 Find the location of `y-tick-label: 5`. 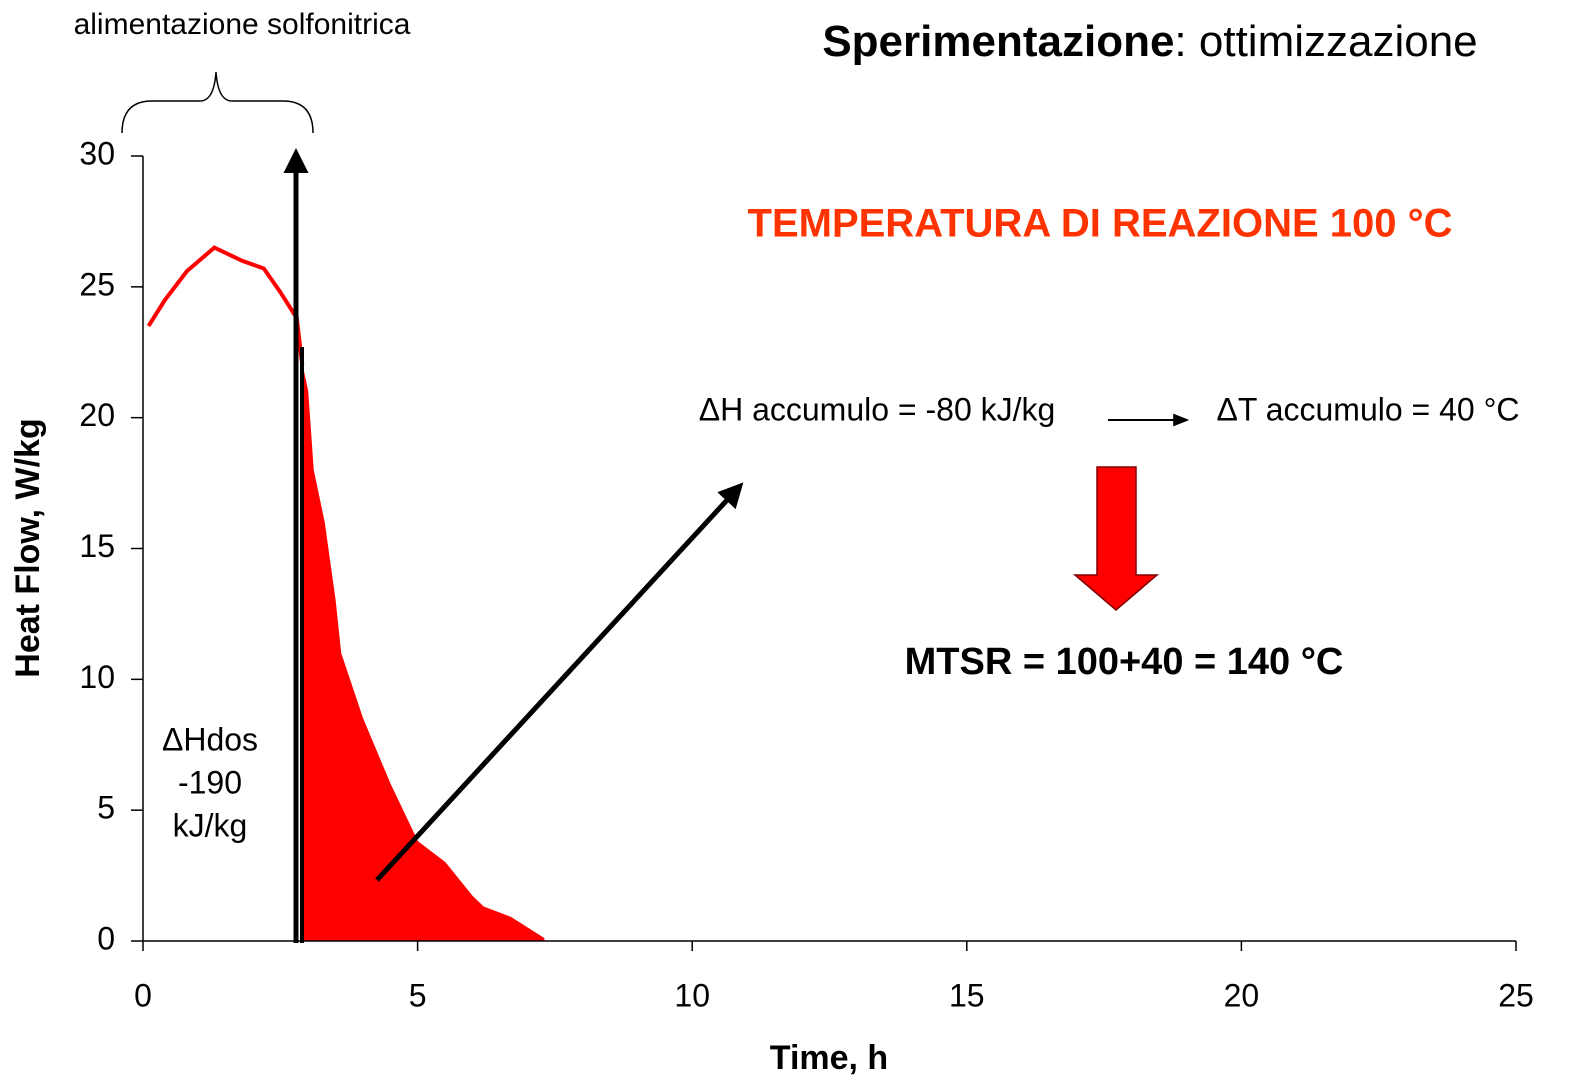

y-tick-label: 5 is located at coordinates (106, 808).